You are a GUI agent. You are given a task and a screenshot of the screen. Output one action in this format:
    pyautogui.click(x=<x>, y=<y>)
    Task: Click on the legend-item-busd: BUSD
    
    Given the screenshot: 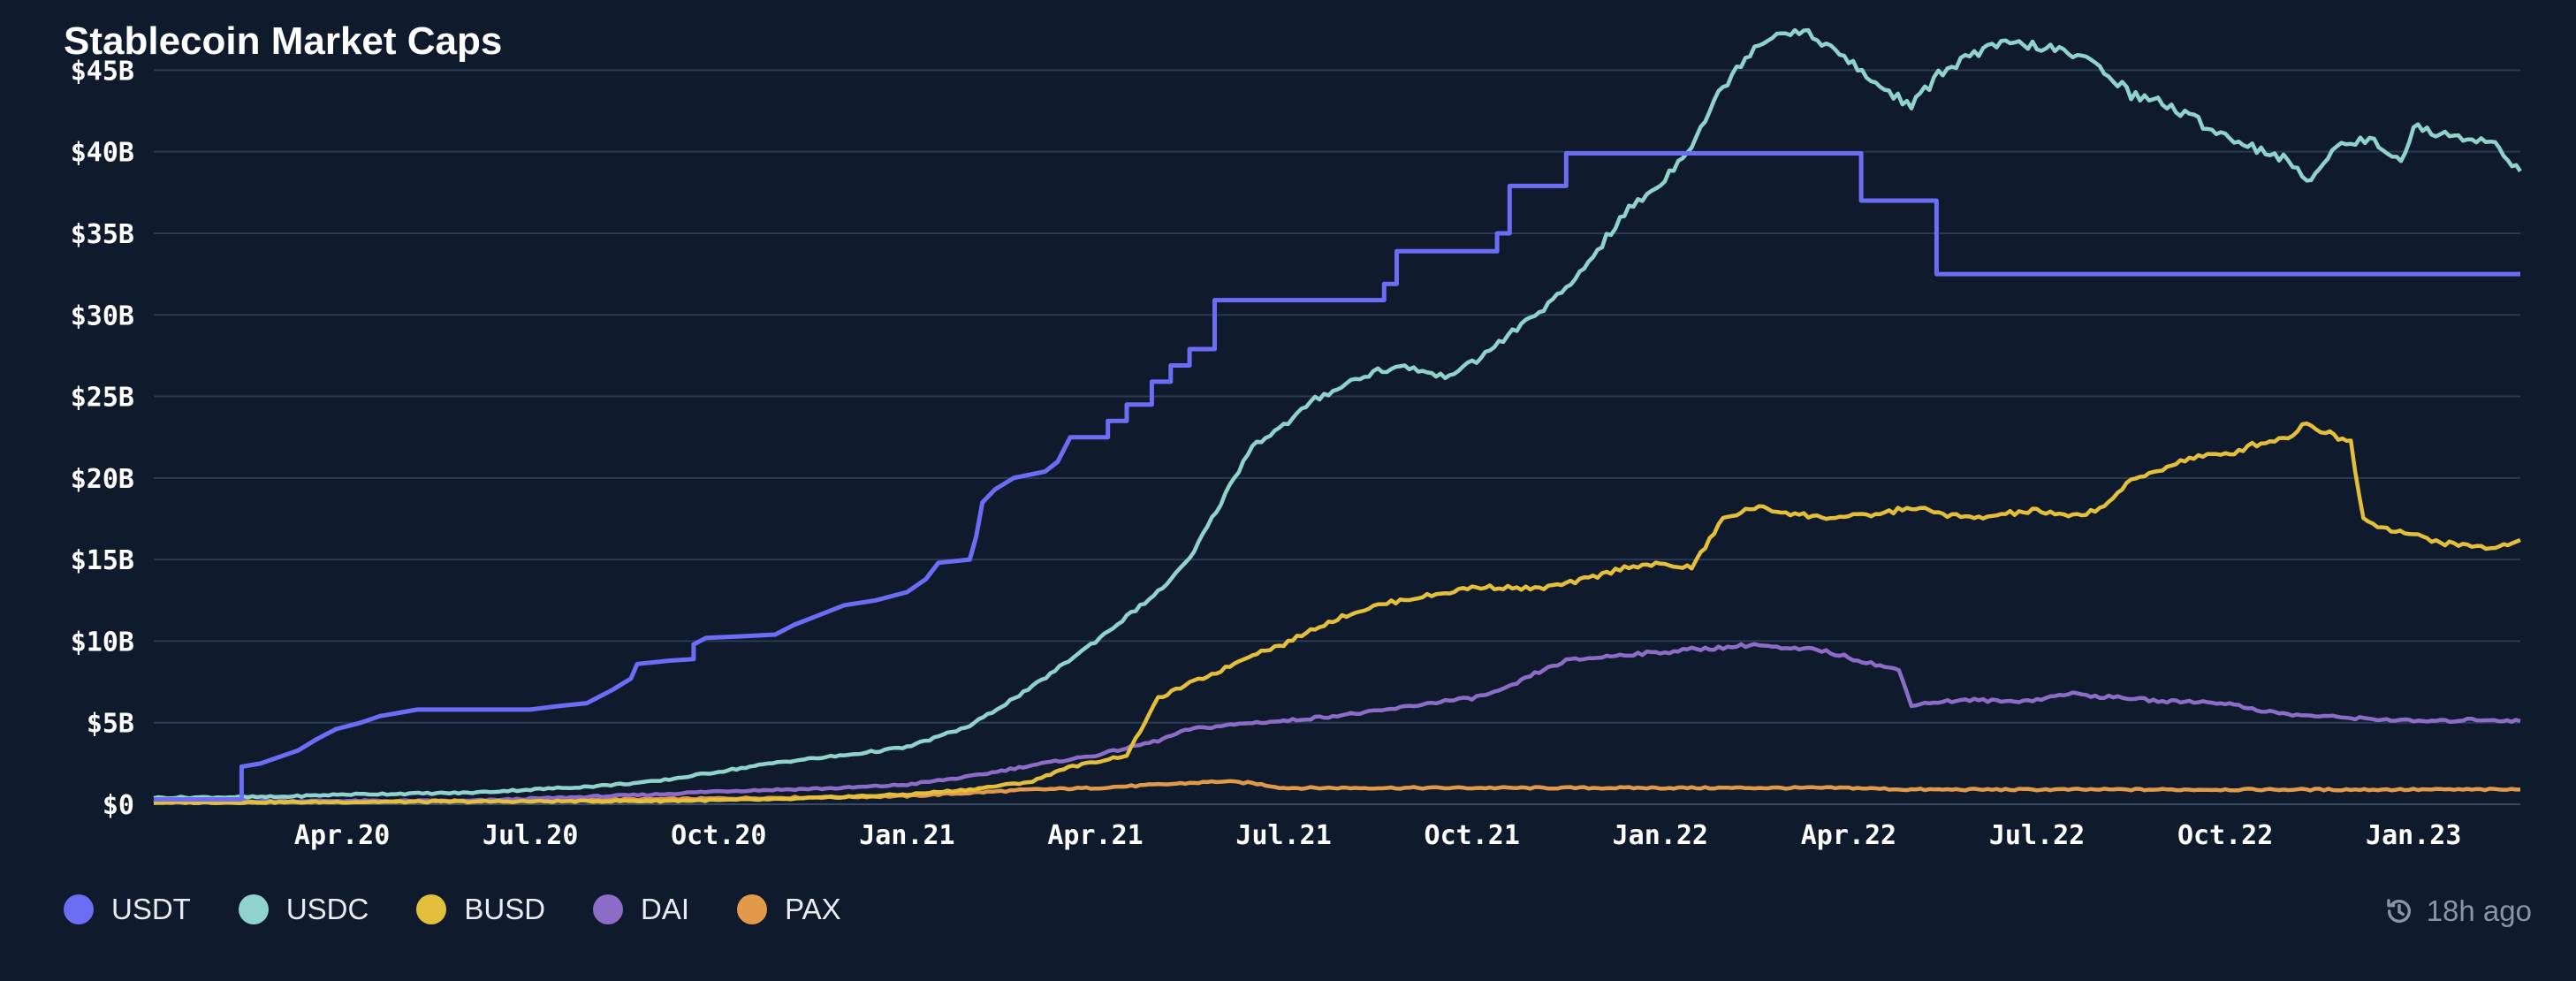 What is the action you would take?
    pyautogui.click(x=480, y=909)
    